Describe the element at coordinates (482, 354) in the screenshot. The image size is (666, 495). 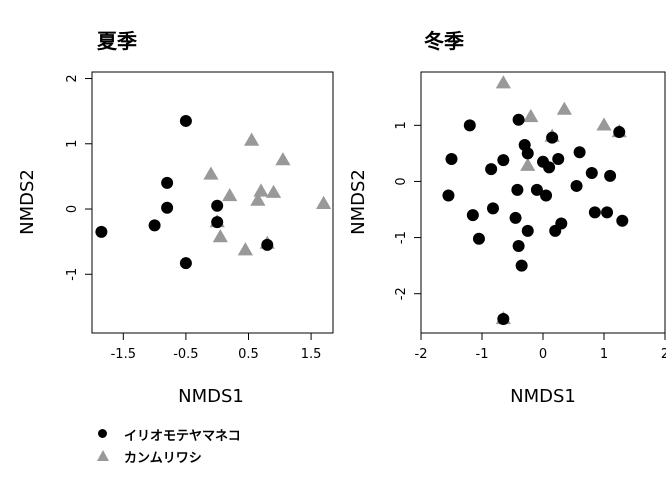
I see `winter-x-tick-label: -1` at that location.